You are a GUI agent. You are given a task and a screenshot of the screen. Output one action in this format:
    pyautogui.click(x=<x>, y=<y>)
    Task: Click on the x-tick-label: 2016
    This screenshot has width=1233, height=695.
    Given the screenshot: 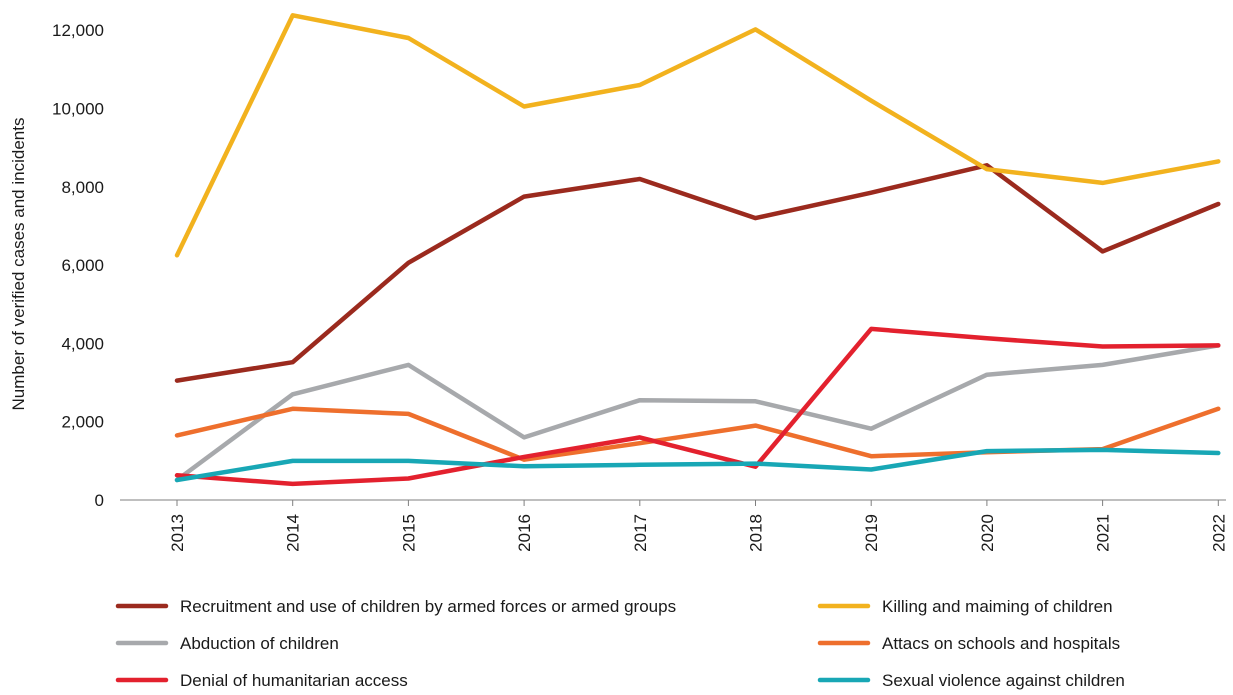 What is the action you would take?
    pyautogui.click(x=524, y=533)
    